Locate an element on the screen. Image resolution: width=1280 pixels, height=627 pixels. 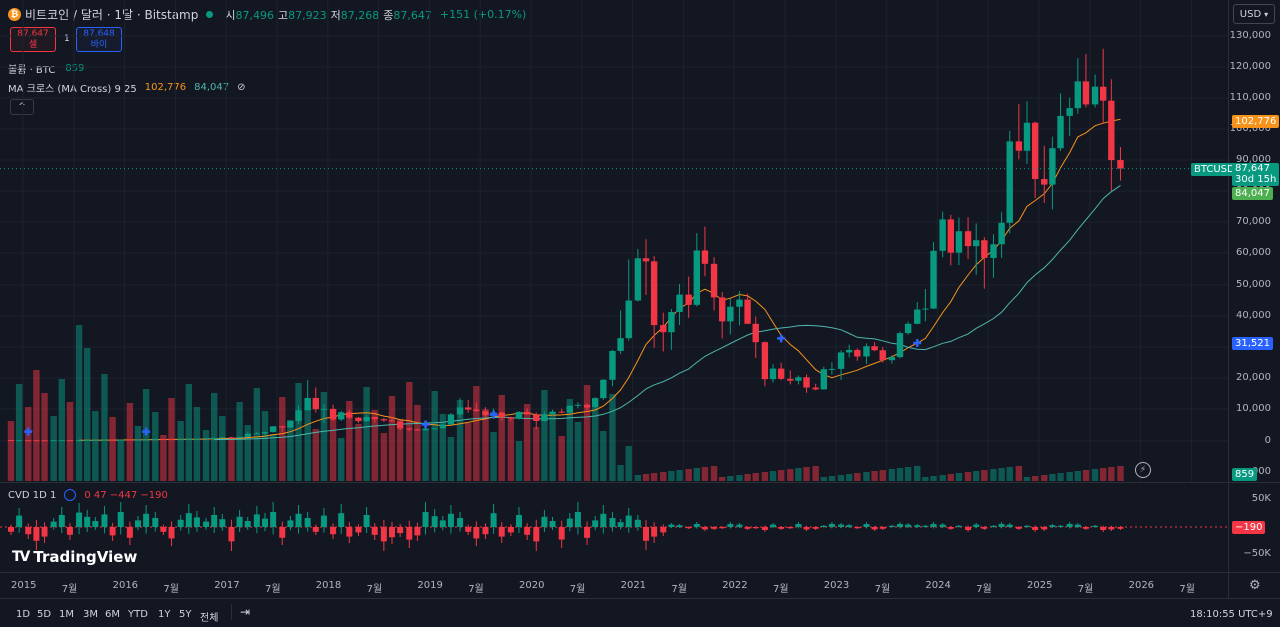
price-axis-label: 120,000 is located at coordinates (1250, 66).